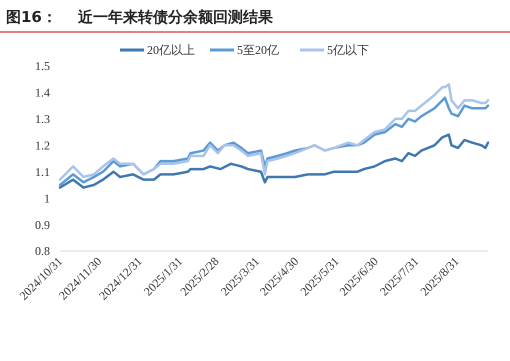 Image resolution: width=510 pixels, height=361 pixels. What do you see at coordinates (47, 198) in the screenshot?
I see `y-tick-label: 1` at bounding box center [47, 198].